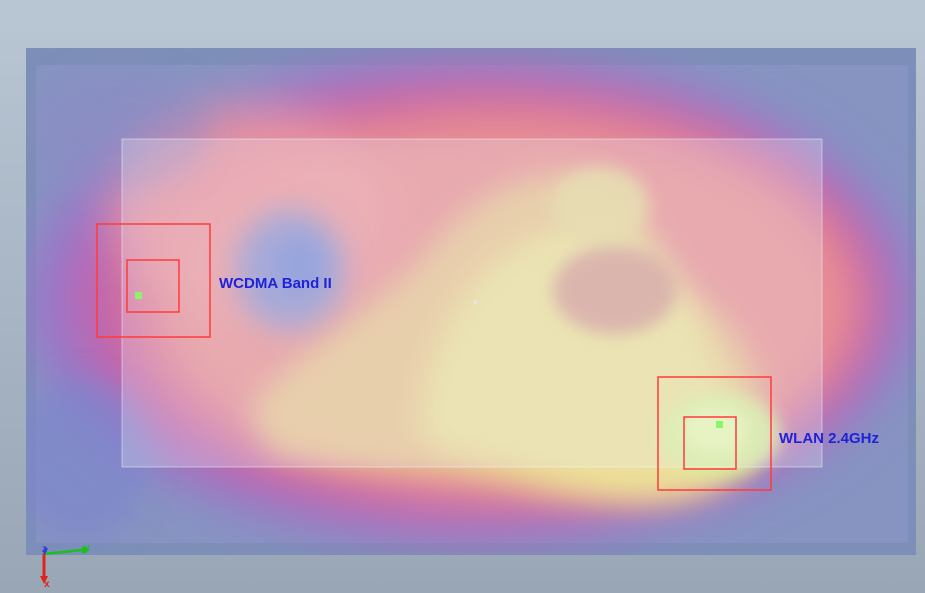  What do you see at coordinates (138, 295) in the screenshot?
I see `wcdma-probe-point` at bounding box center [138, 295].